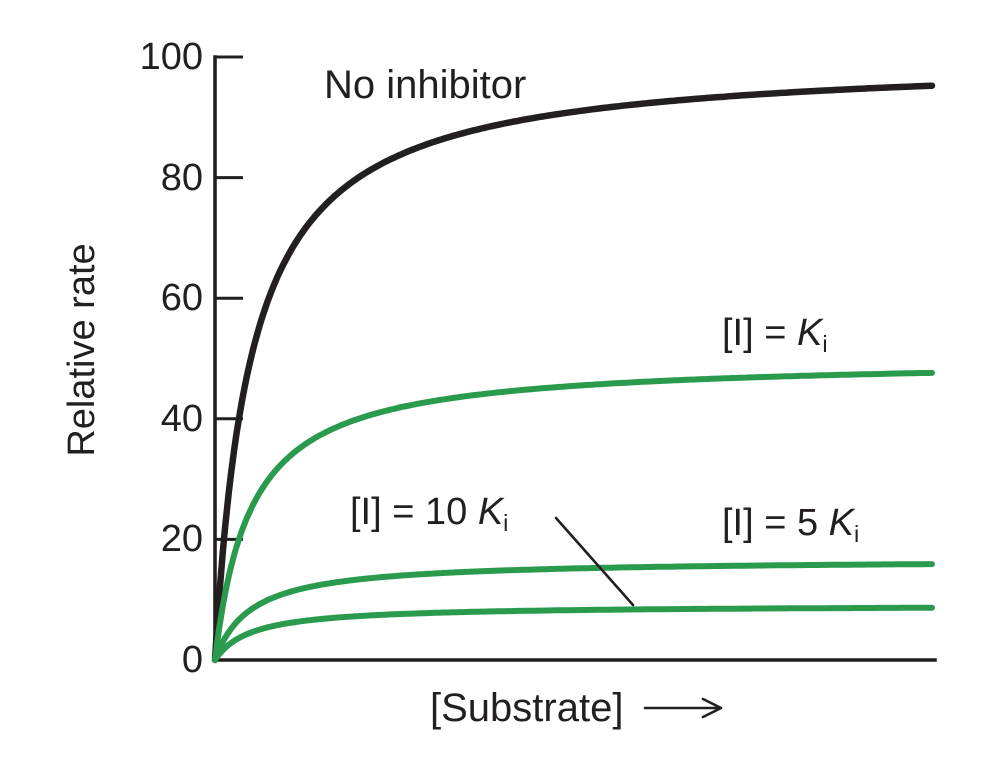 The height and width of the screenshot is (770, 988). What do you see at coordinates (181, 298) in the screenshot?
I see `ytick-60: 60` at bounding box center [181, 298].